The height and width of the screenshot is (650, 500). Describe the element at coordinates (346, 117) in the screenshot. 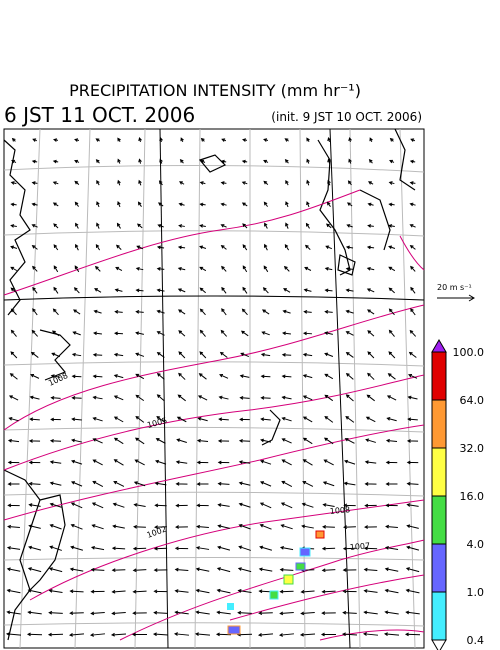

I see `init-time: (init. 9 JST 10 OCT. 2006)` at that location.